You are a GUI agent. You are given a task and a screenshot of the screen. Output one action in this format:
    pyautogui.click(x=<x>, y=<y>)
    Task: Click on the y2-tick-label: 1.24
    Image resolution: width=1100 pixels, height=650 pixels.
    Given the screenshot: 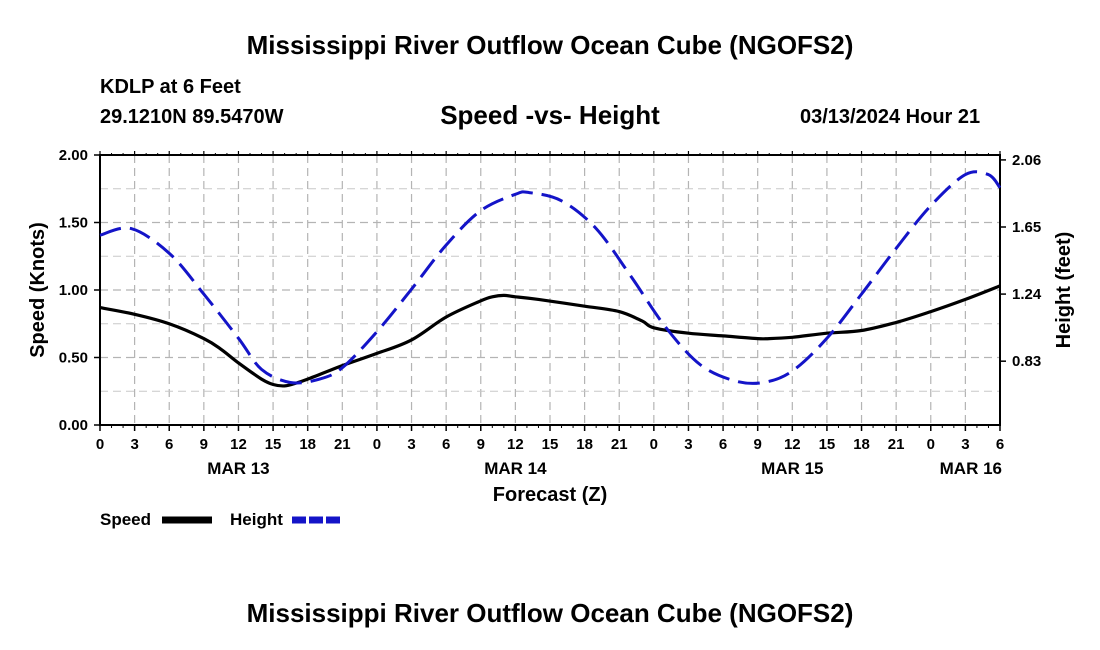 What is the action you would take?
    pyautogui.click(x=1027, y=294)
    